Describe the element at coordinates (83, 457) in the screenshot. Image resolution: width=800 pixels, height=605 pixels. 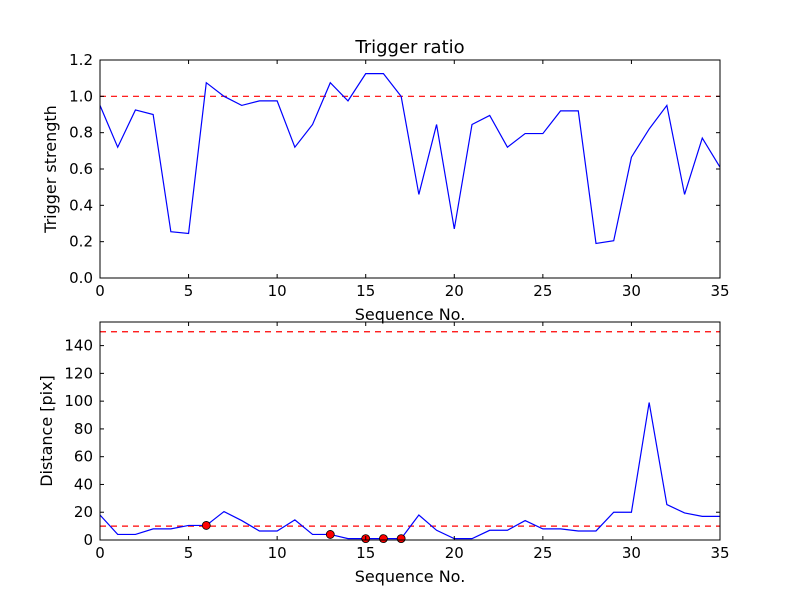
I see `y-tick-label: 60` at that location.